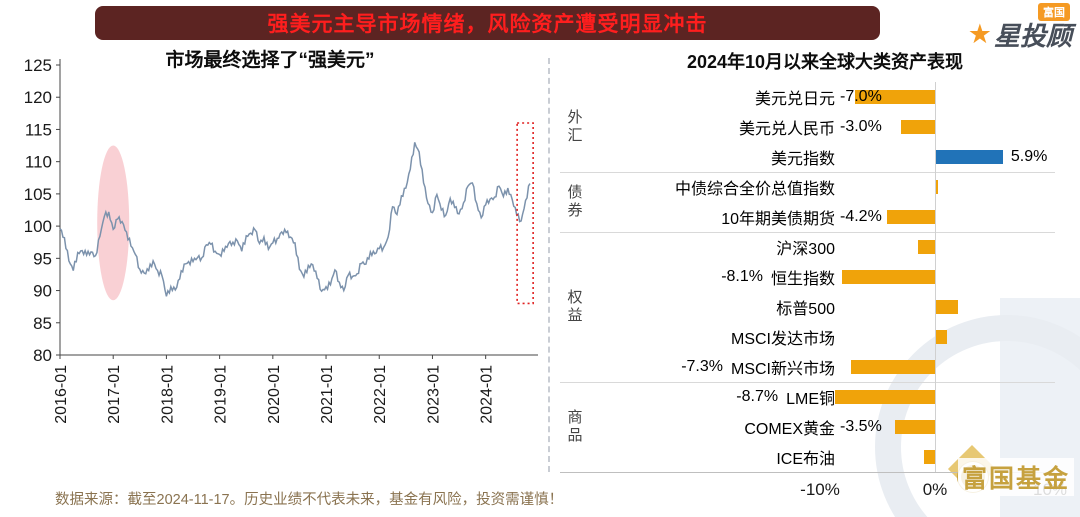  What do you see at coordinates (712, 307) in the screenshot?
I see `bar-row-labels: 标普500` at bounding box center [712, 307].